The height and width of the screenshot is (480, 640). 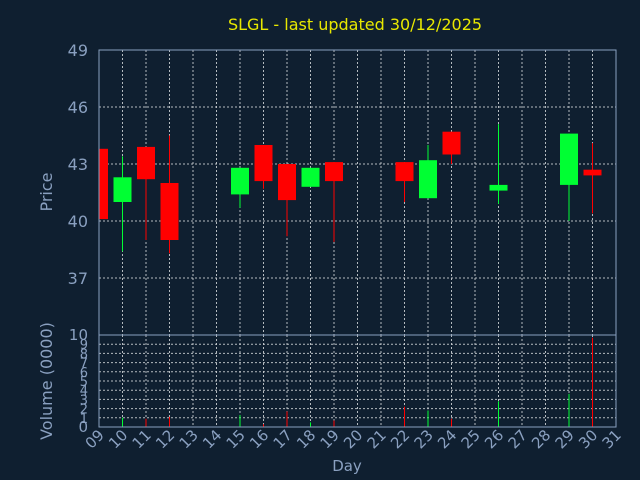 What do you see at coordinates (78, 335) in the screenshot?
I see `volume-tick-label: 10` at bounding box center [78, 335].